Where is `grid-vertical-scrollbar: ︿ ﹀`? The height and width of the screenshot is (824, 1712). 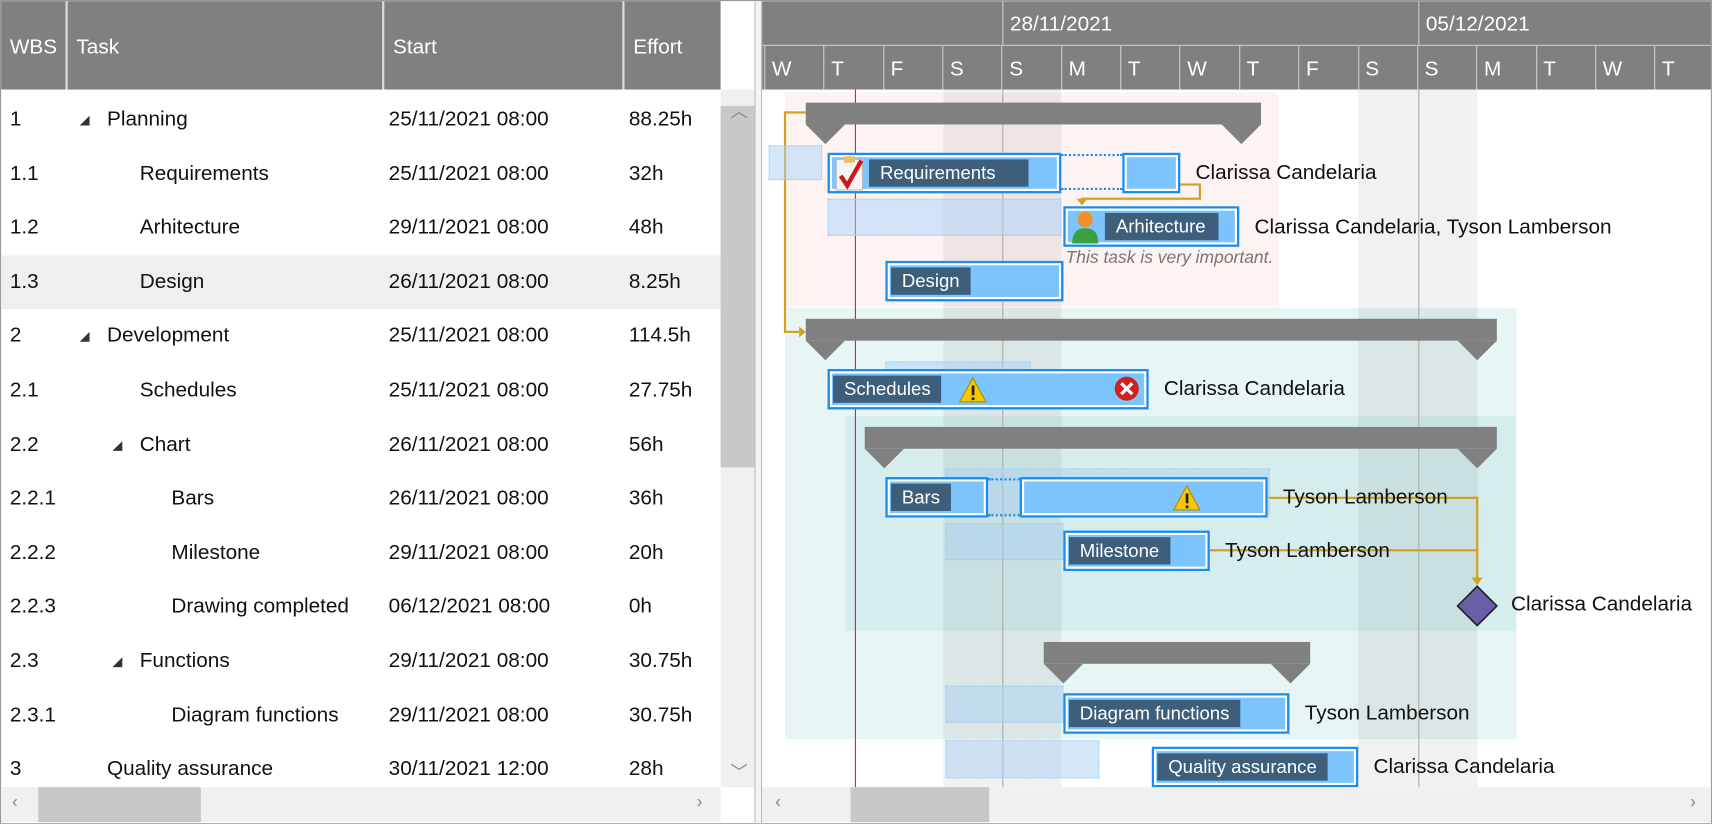 grid-vertical-scrollbar: ︿ ﹀ is located at coordinates (737, 438).